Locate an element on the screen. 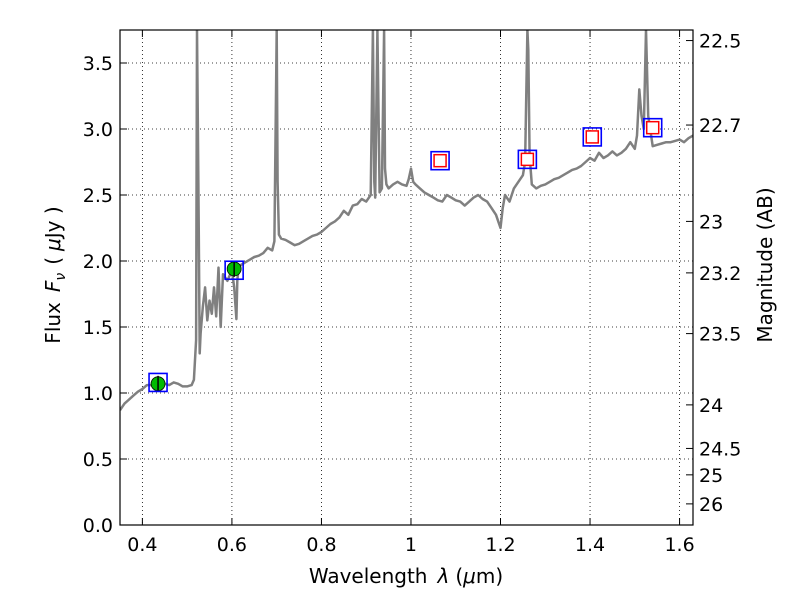 Image resolution: width=800 pixels, height=600 pixels. x-axis-label: Wavelength λ (μm) is located at coordinates (406, 576).